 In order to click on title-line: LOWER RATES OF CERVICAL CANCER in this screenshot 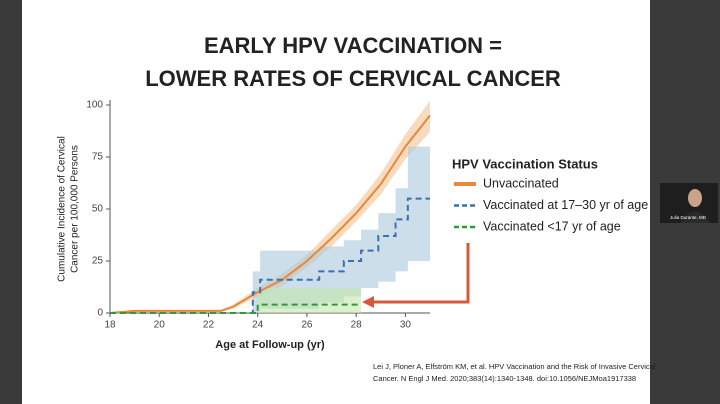, I will do `click(353, 78)`.